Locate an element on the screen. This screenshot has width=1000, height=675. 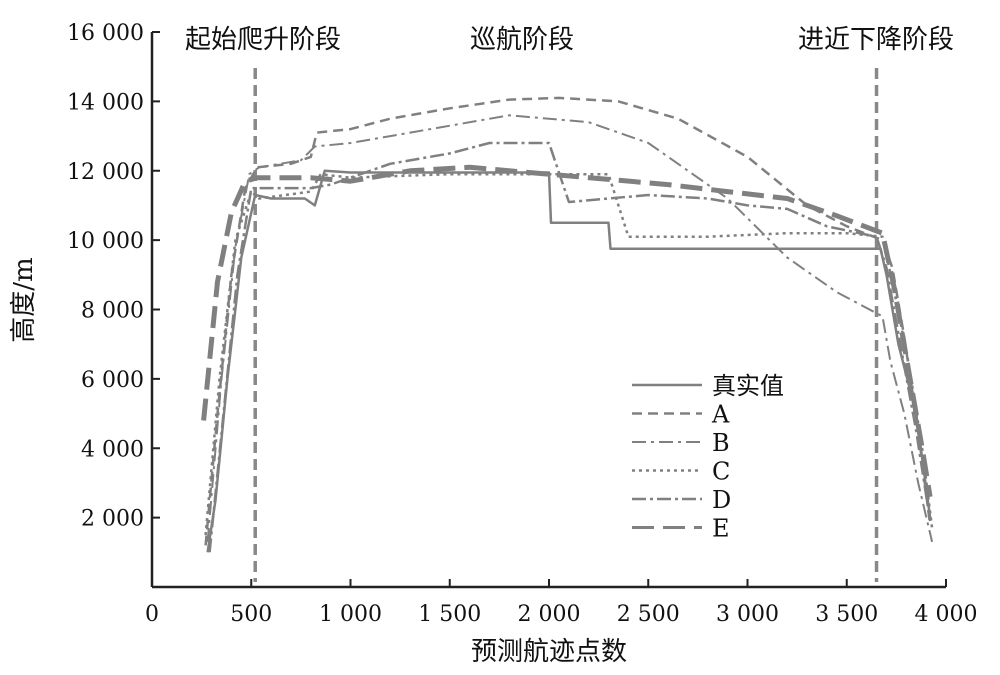
x-ticks: 0 500 1 000 1 500 2 000 2 500 3 000 3 500 4 000 is located at coordinates (561, 603).